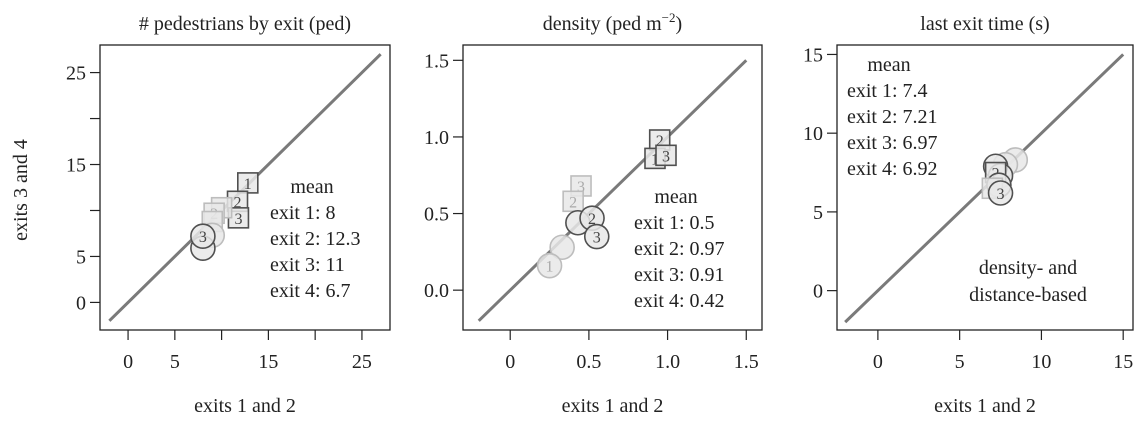  Describe the element at coordinates (436, 61) in the screenshot. I see `y-tick-label: 1.5` at that location.